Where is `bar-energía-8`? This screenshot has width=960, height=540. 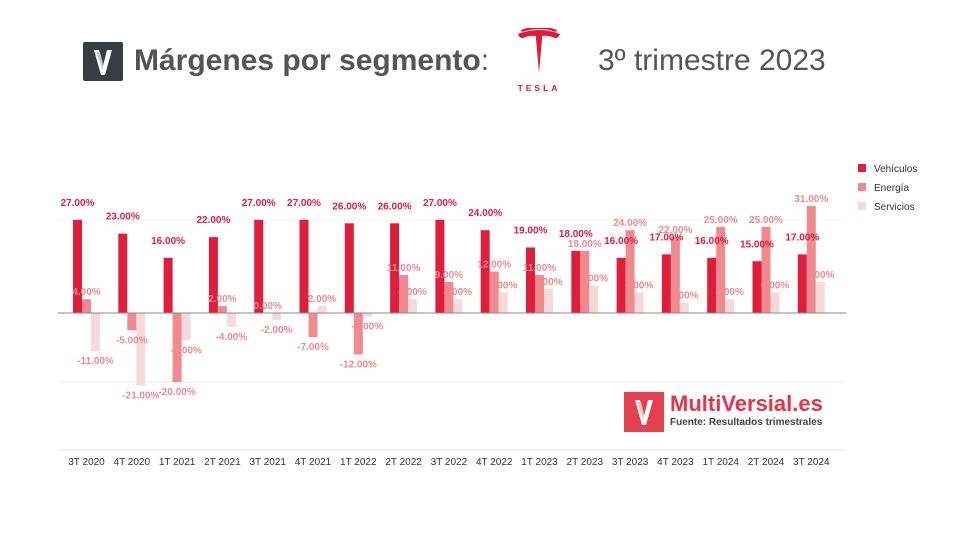
bar-energía-8 is located at coordinates (449, 297).